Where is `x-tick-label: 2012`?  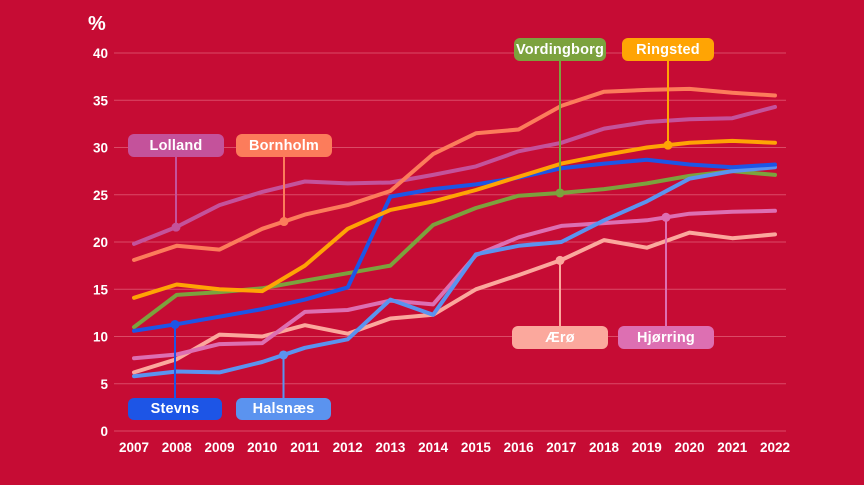
x-tick-label: 2012 is located at coordinates (348, 447).